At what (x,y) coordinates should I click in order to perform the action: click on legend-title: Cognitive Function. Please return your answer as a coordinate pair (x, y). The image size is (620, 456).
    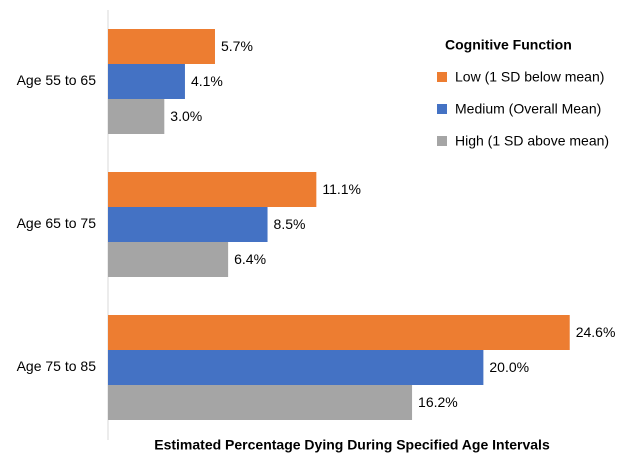
    Looking at the image, I should click on (508, 45).